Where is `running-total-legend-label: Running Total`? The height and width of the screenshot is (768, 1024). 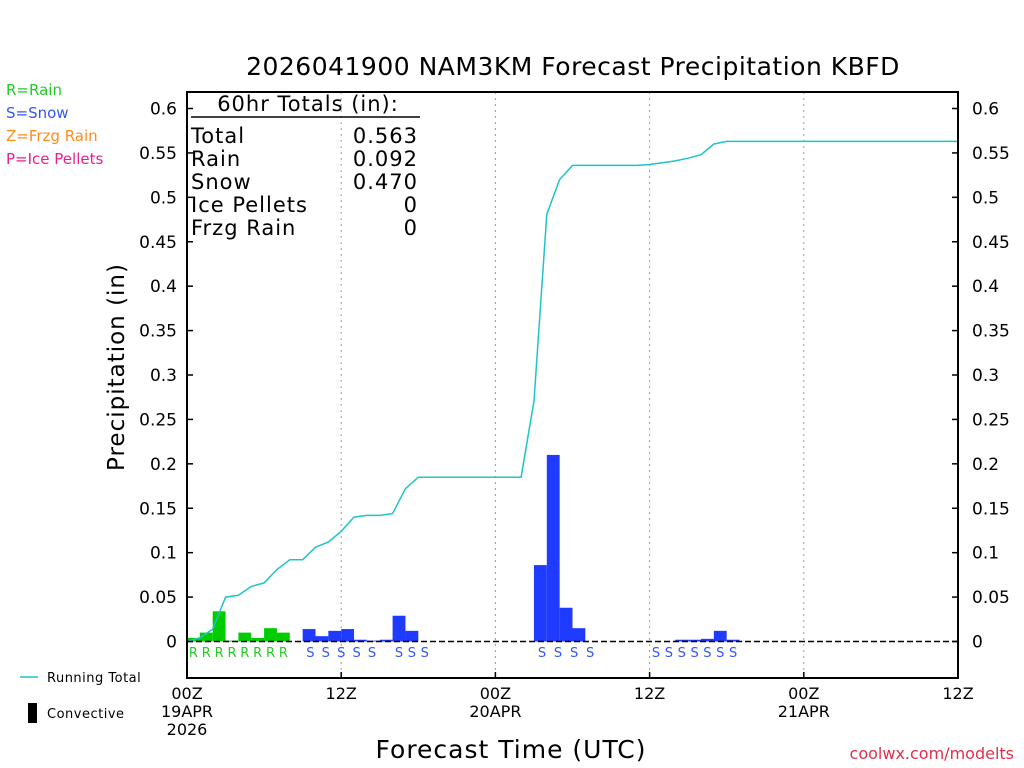 running-total-legend-label: Running Total is located at coordinates (94, 678).